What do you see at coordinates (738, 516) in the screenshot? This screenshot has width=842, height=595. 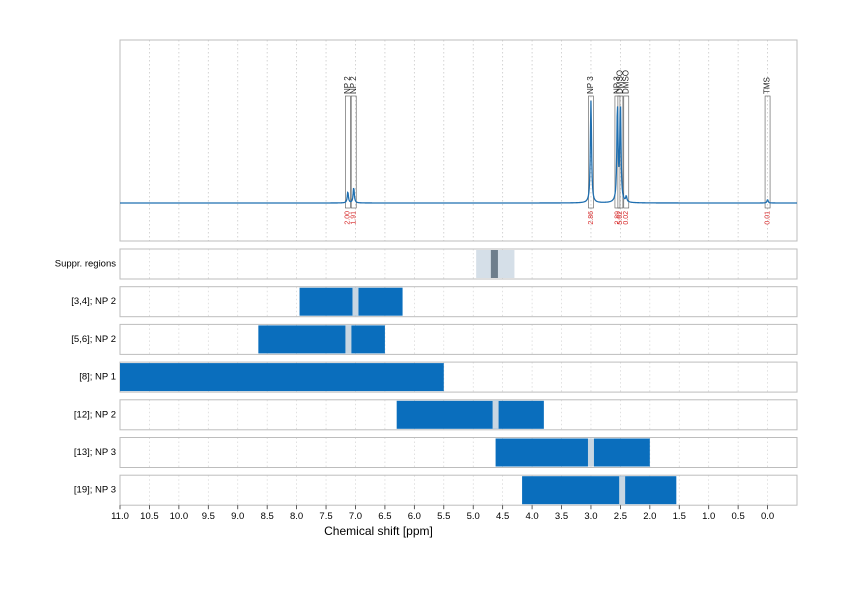 I see `x-tick-label: 0.5` at bounding box center [738, 516].